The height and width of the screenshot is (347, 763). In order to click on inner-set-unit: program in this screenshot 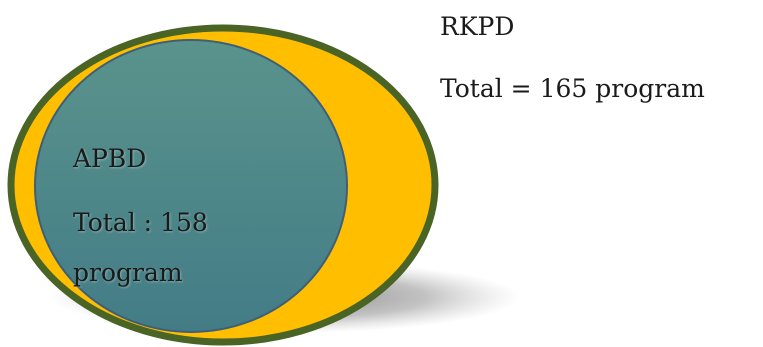, I will do `click(128, 272)`.